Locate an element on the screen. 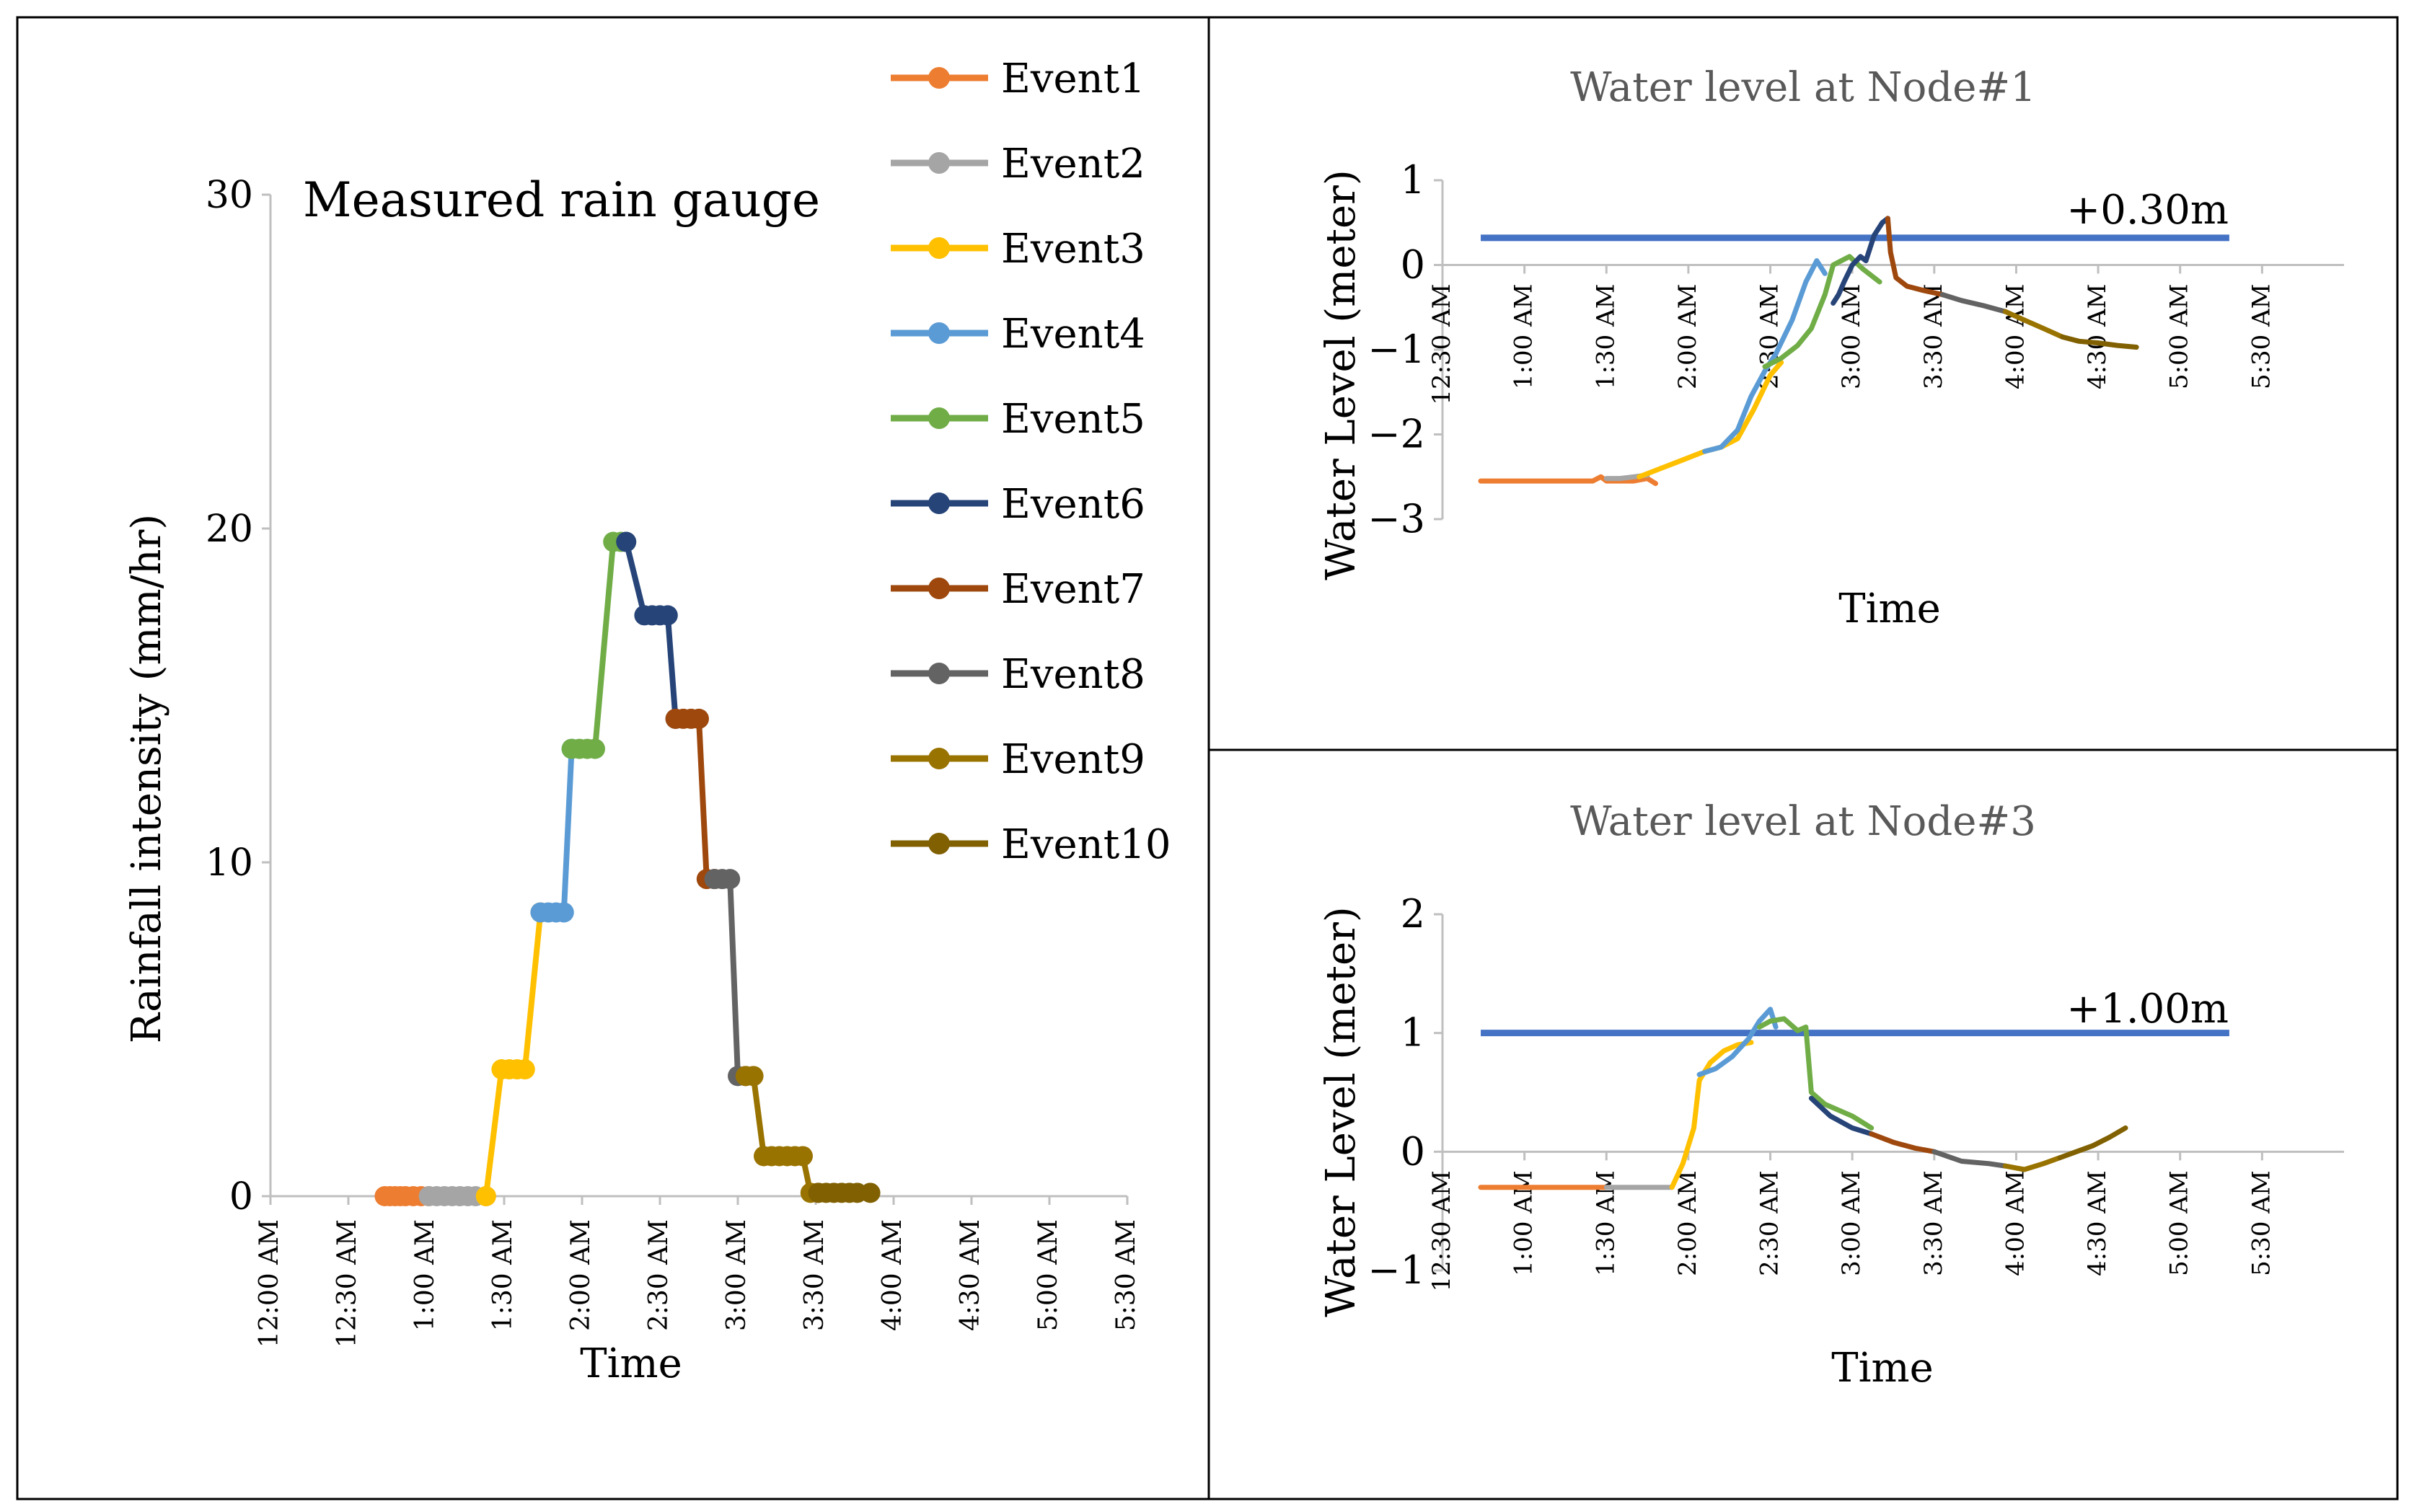 This screenshot has height=1512, width=2414. legend-label: Event10 is located at coordinates (1086, 844).